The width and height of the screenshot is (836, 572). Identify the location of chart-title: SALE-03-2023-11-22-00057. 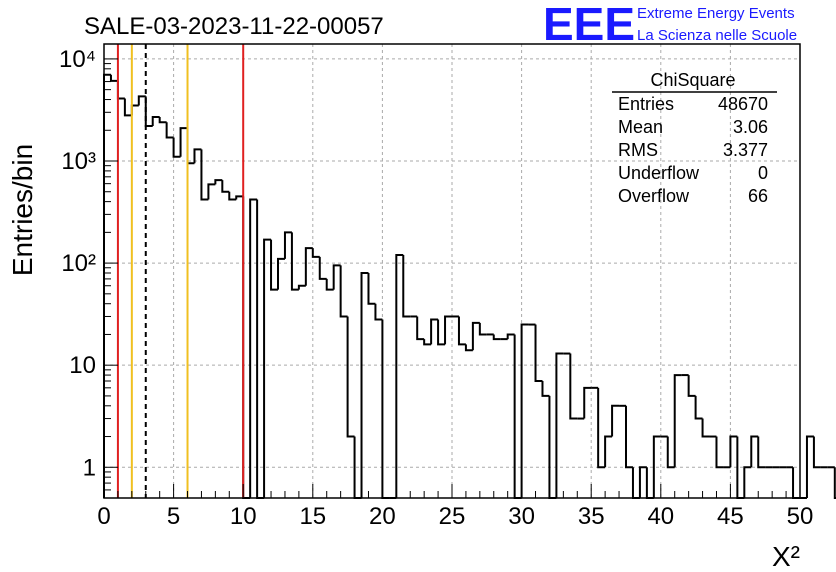
(234, 26).